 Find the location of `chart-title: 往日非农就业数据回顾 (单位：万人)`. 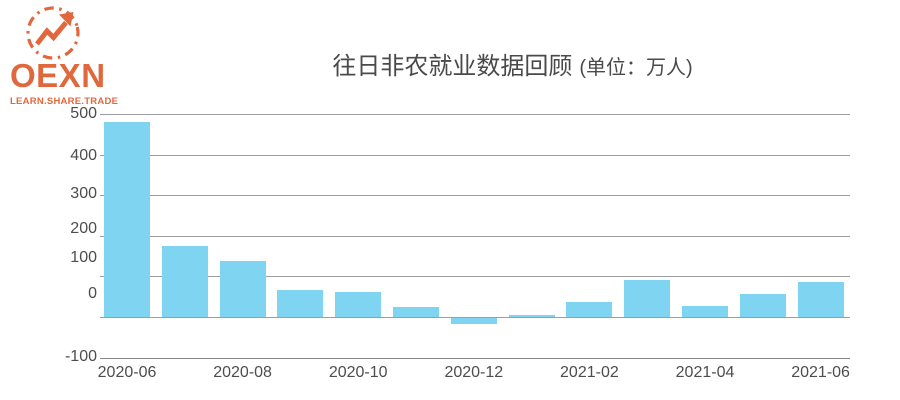

chart-title: 往日非农就业数据回顾 (单位：万人) is located at coordinates (512, 67).